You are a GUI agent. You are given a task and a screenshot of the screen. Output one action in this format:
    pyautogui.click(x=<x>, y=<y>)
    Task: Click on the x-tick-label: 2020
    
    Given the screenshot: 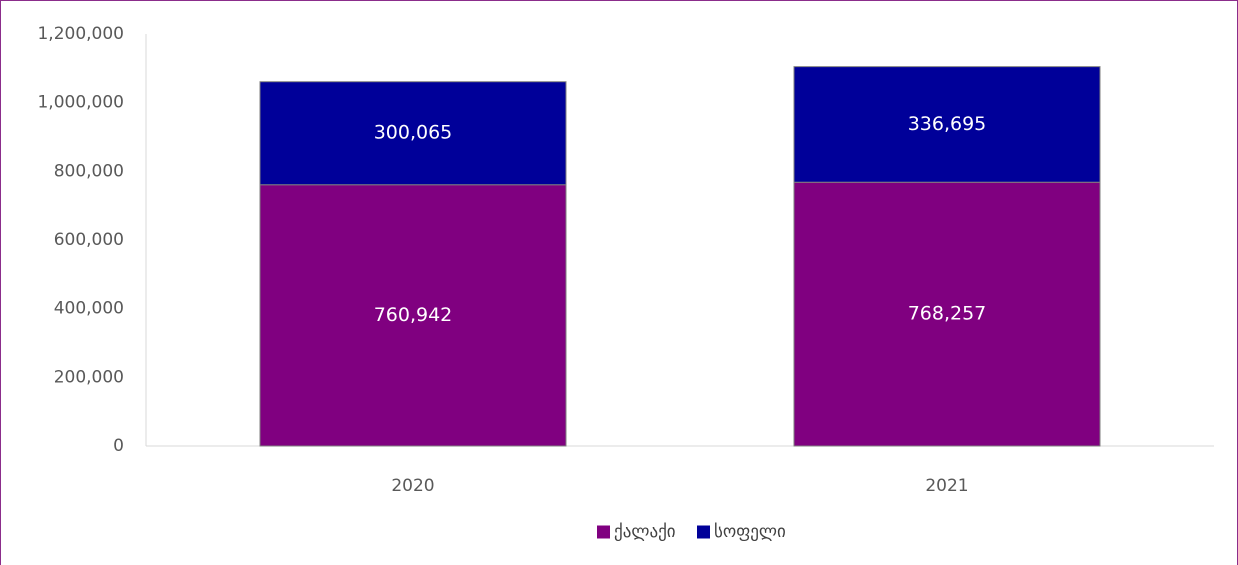 What is the action you would take?
    pyautogui.click(x=412, y=486)
    